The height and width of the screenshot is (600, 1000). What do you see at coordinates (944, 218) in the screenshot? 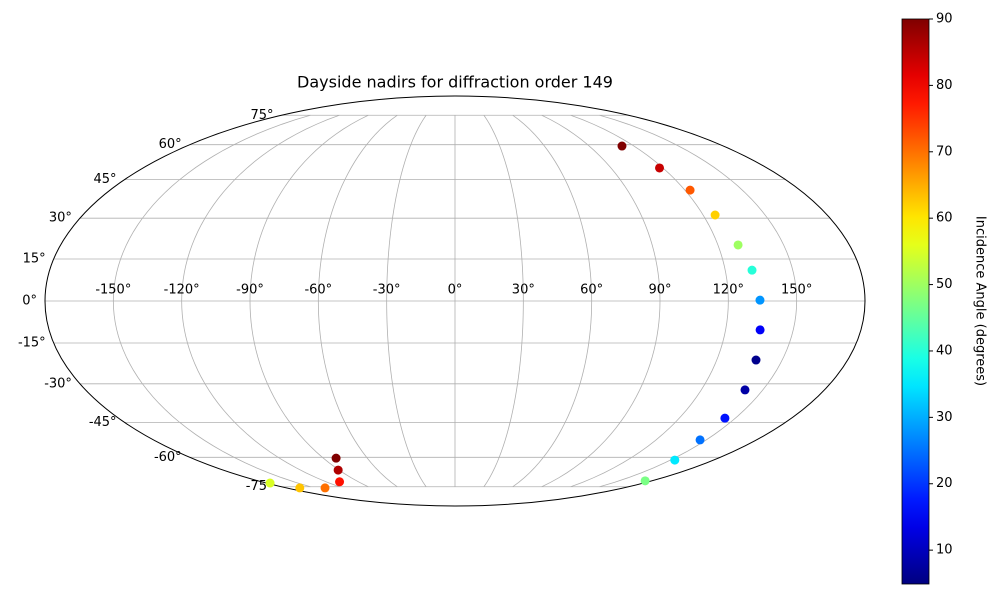
I see `colorbar-tick-label: 60` at bounding box center [944, 218].